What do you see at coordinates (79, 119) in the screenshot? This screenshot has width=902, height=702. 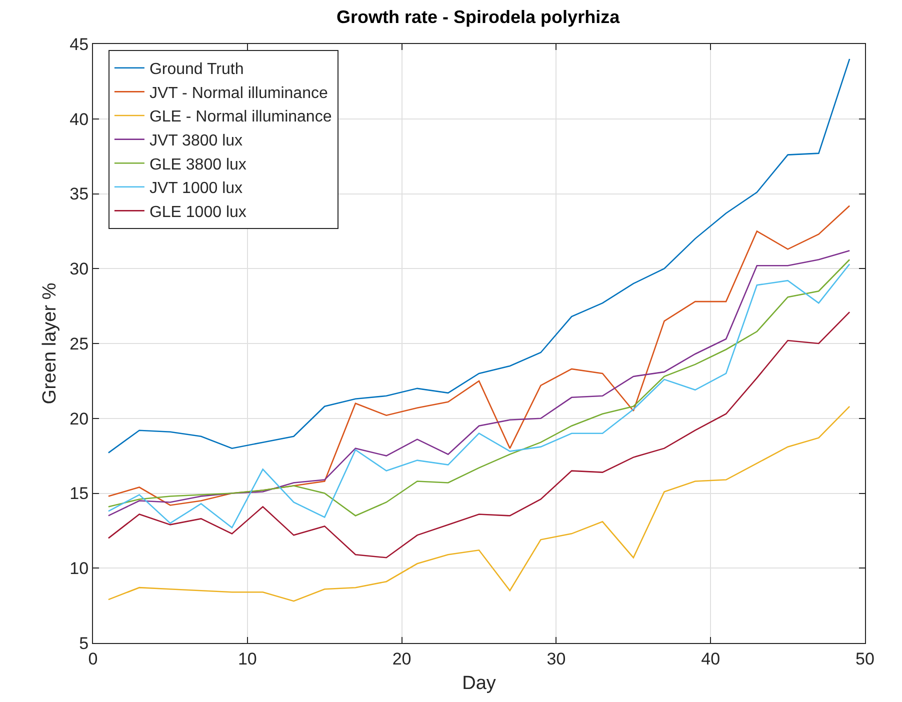 I see `y-tick-label: 40` at bounding box center [79, 119].